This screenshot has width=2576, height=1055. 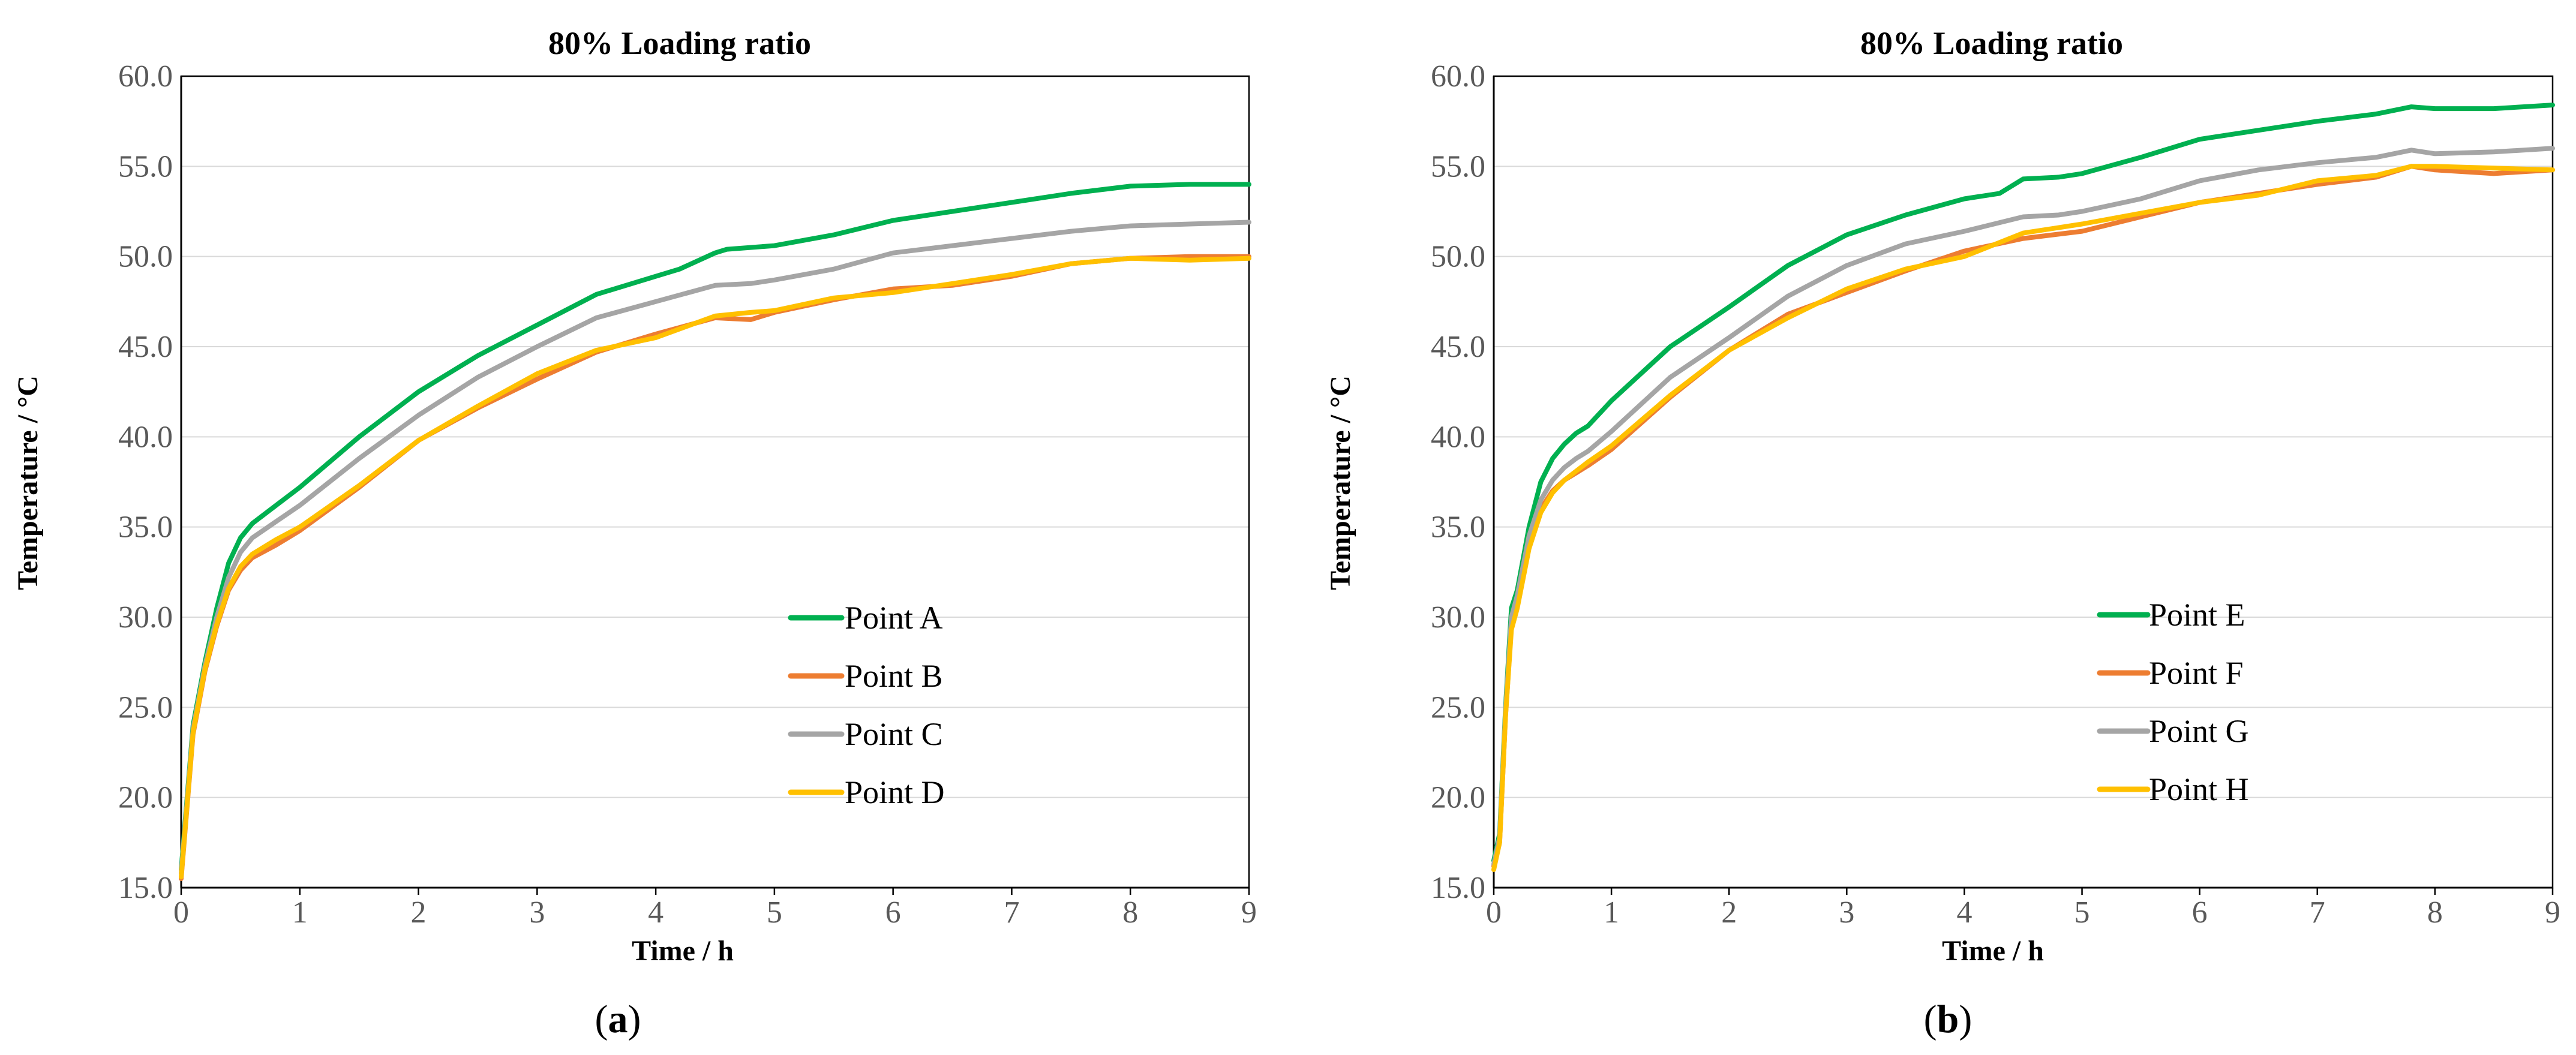 I want to click on chart-b-y-tick-label: 50.0, so click(x=1458, y=257).